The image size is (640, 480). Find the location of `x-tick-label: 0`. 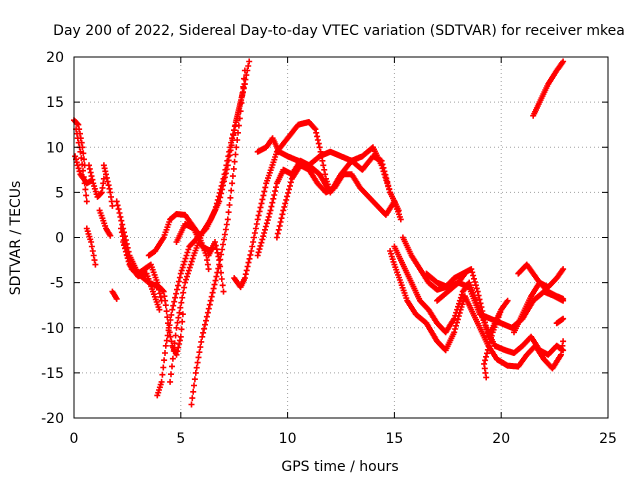

x-tick-label: 0 is located at coordinates (74, 439).